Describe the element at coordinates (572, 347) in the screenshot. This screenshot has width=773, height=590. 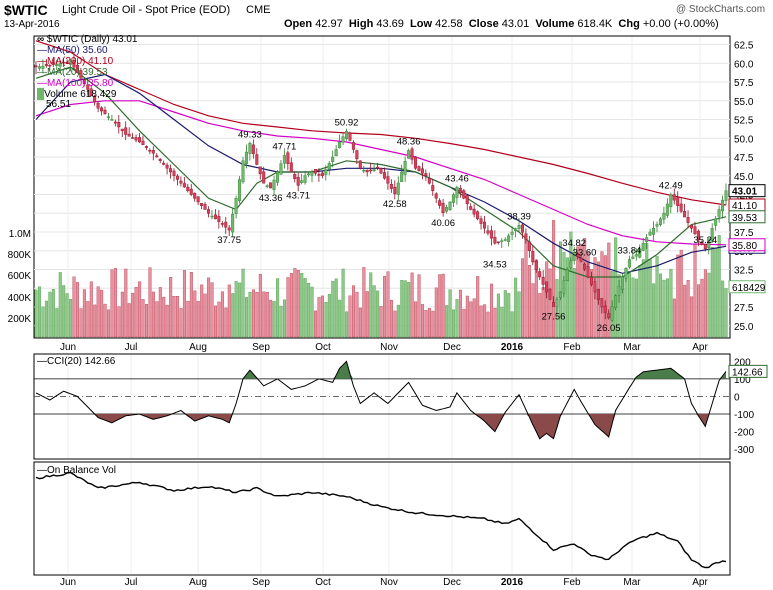
I see `month-tick-label: Feb` at that location.